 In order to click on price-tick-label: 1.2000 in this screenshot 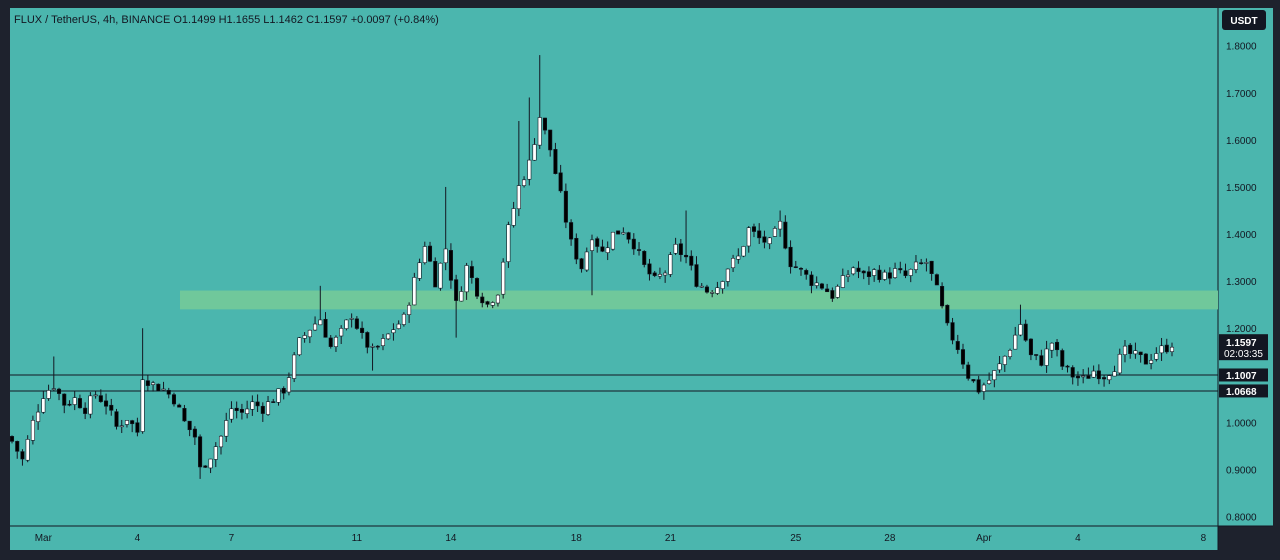, I will do `click(1241, 329)`.